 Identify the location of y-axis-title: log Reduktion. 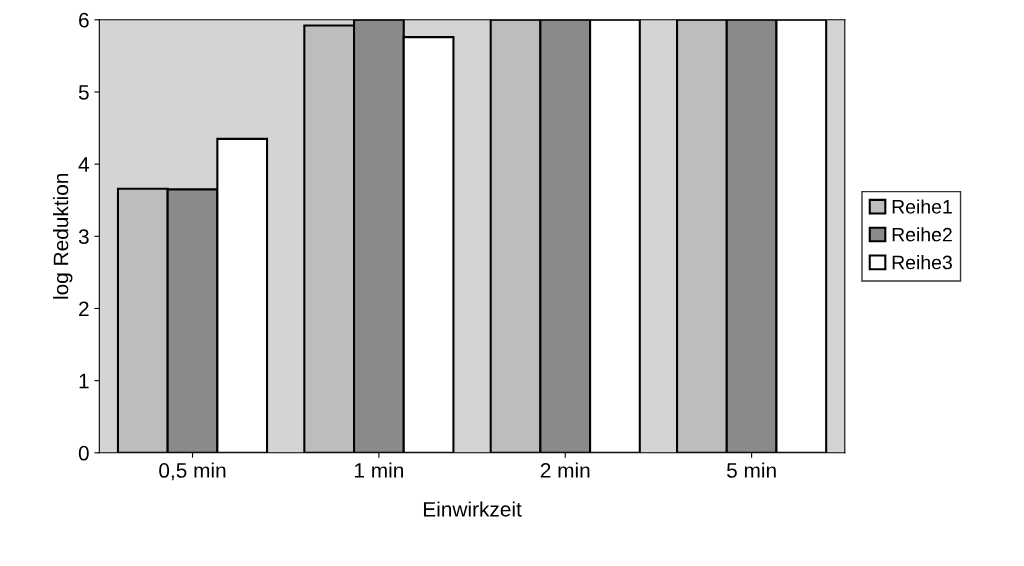
(63, 236).